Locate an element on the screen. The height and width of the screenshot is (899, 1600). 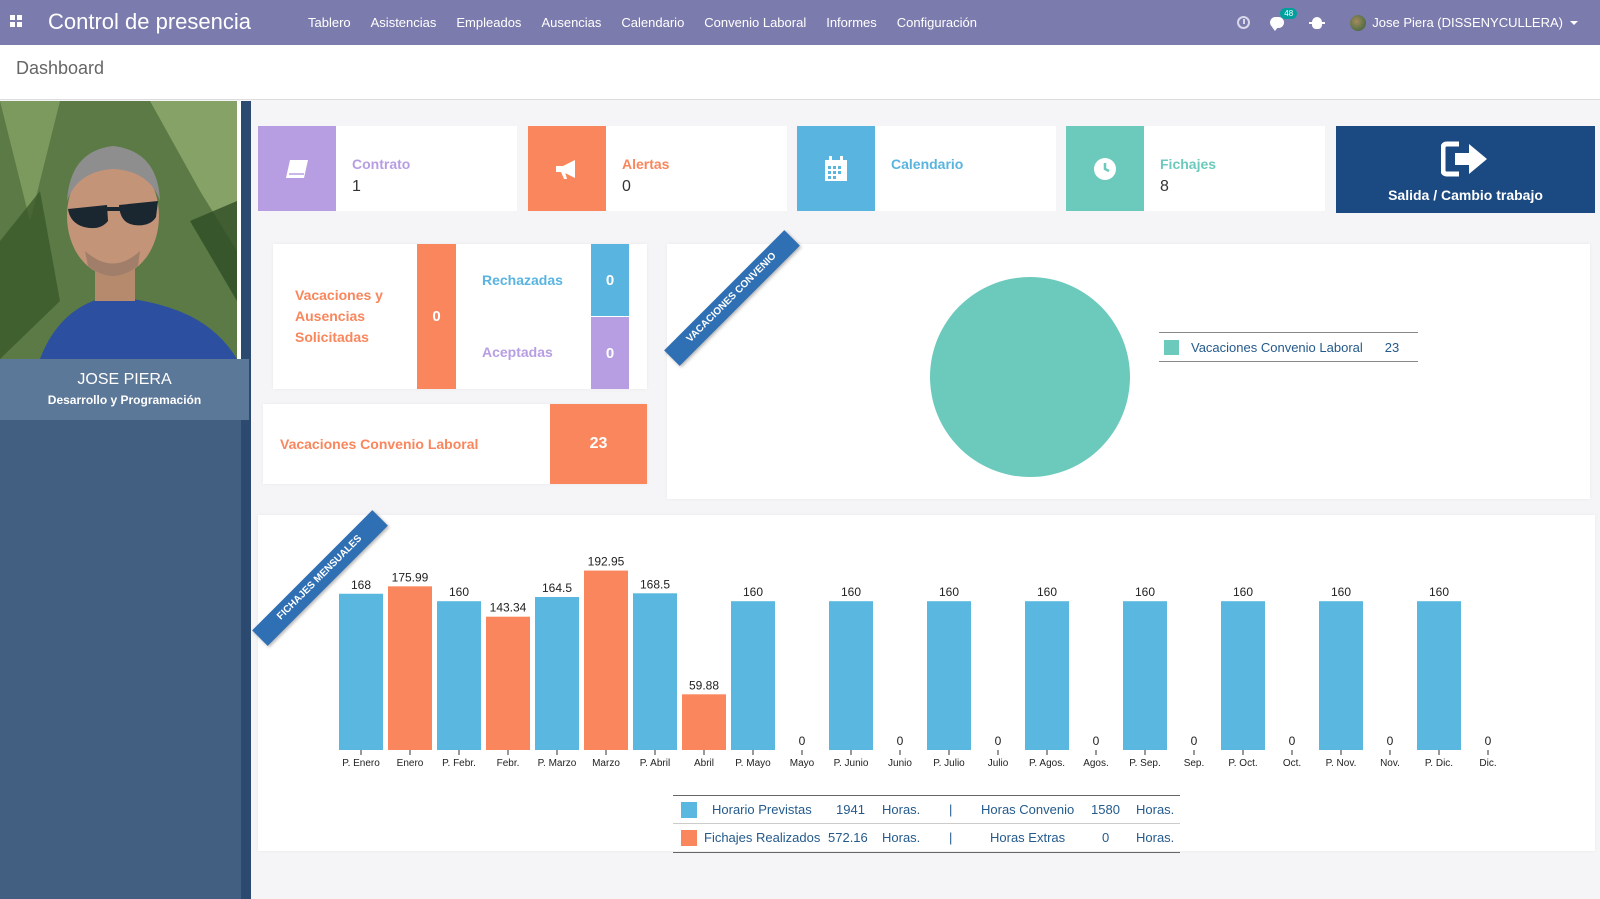
x-tick-label: P. Marzo is located at coordinates (557, 763).